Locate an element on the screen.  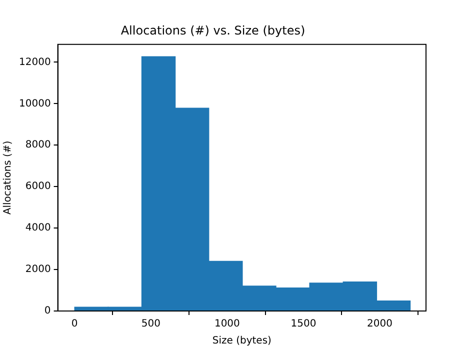
y-axis-title: Allocations (#) is located at coordinates (8, 177).